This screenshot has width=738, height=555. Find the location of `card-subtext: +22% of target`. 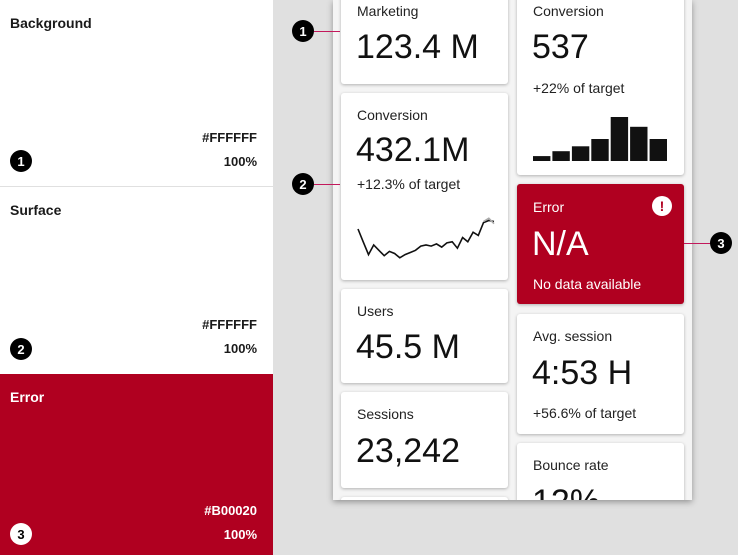

card-subtext: +22% of target is located at coordinates (579, 88).